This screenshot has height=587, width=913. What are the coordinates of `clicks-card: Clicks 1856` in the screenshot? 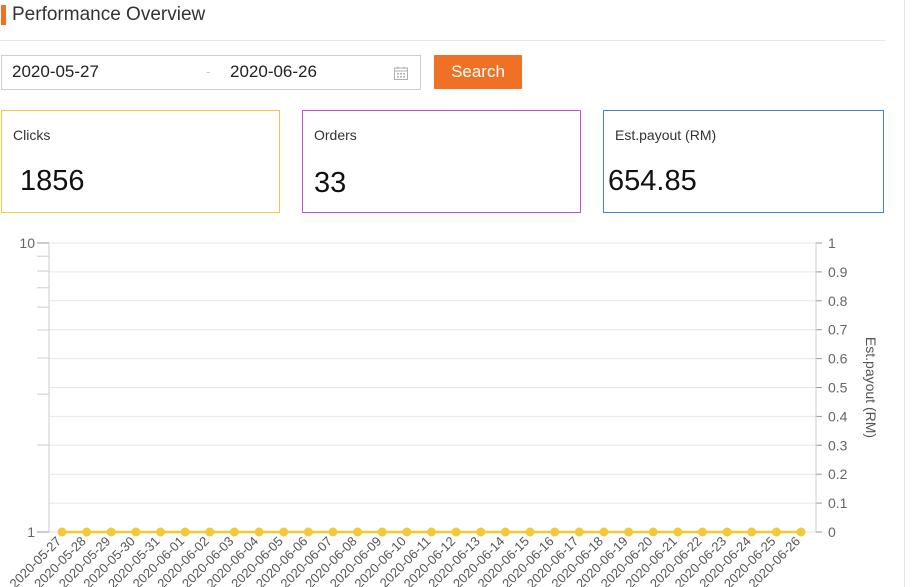 It's located at (140, 161).